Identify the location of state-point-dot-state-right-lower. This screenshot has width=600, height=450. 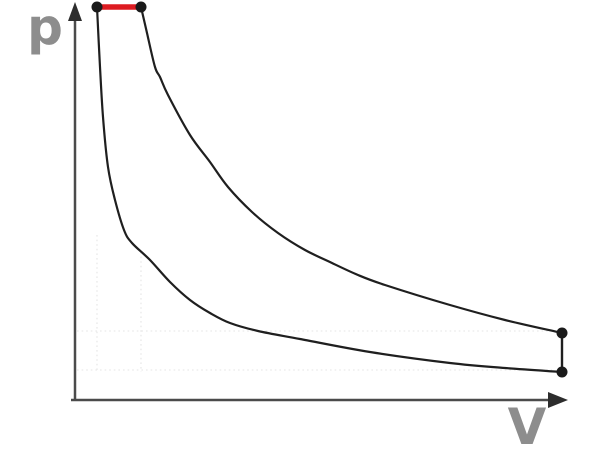
(562, 372).